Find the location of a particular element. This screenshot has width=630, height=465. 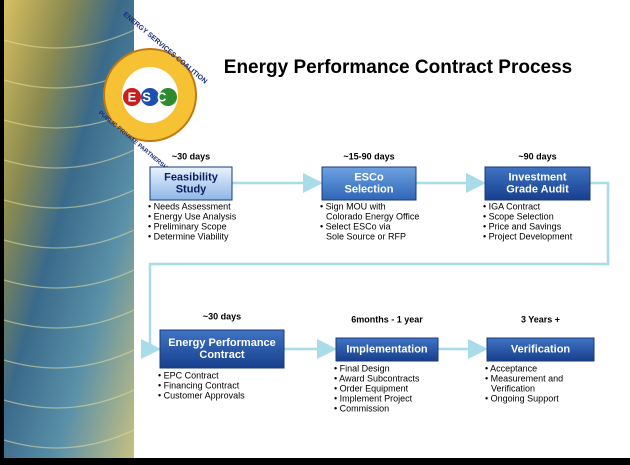

step-label: Investment is located at coordinates (537, 177).